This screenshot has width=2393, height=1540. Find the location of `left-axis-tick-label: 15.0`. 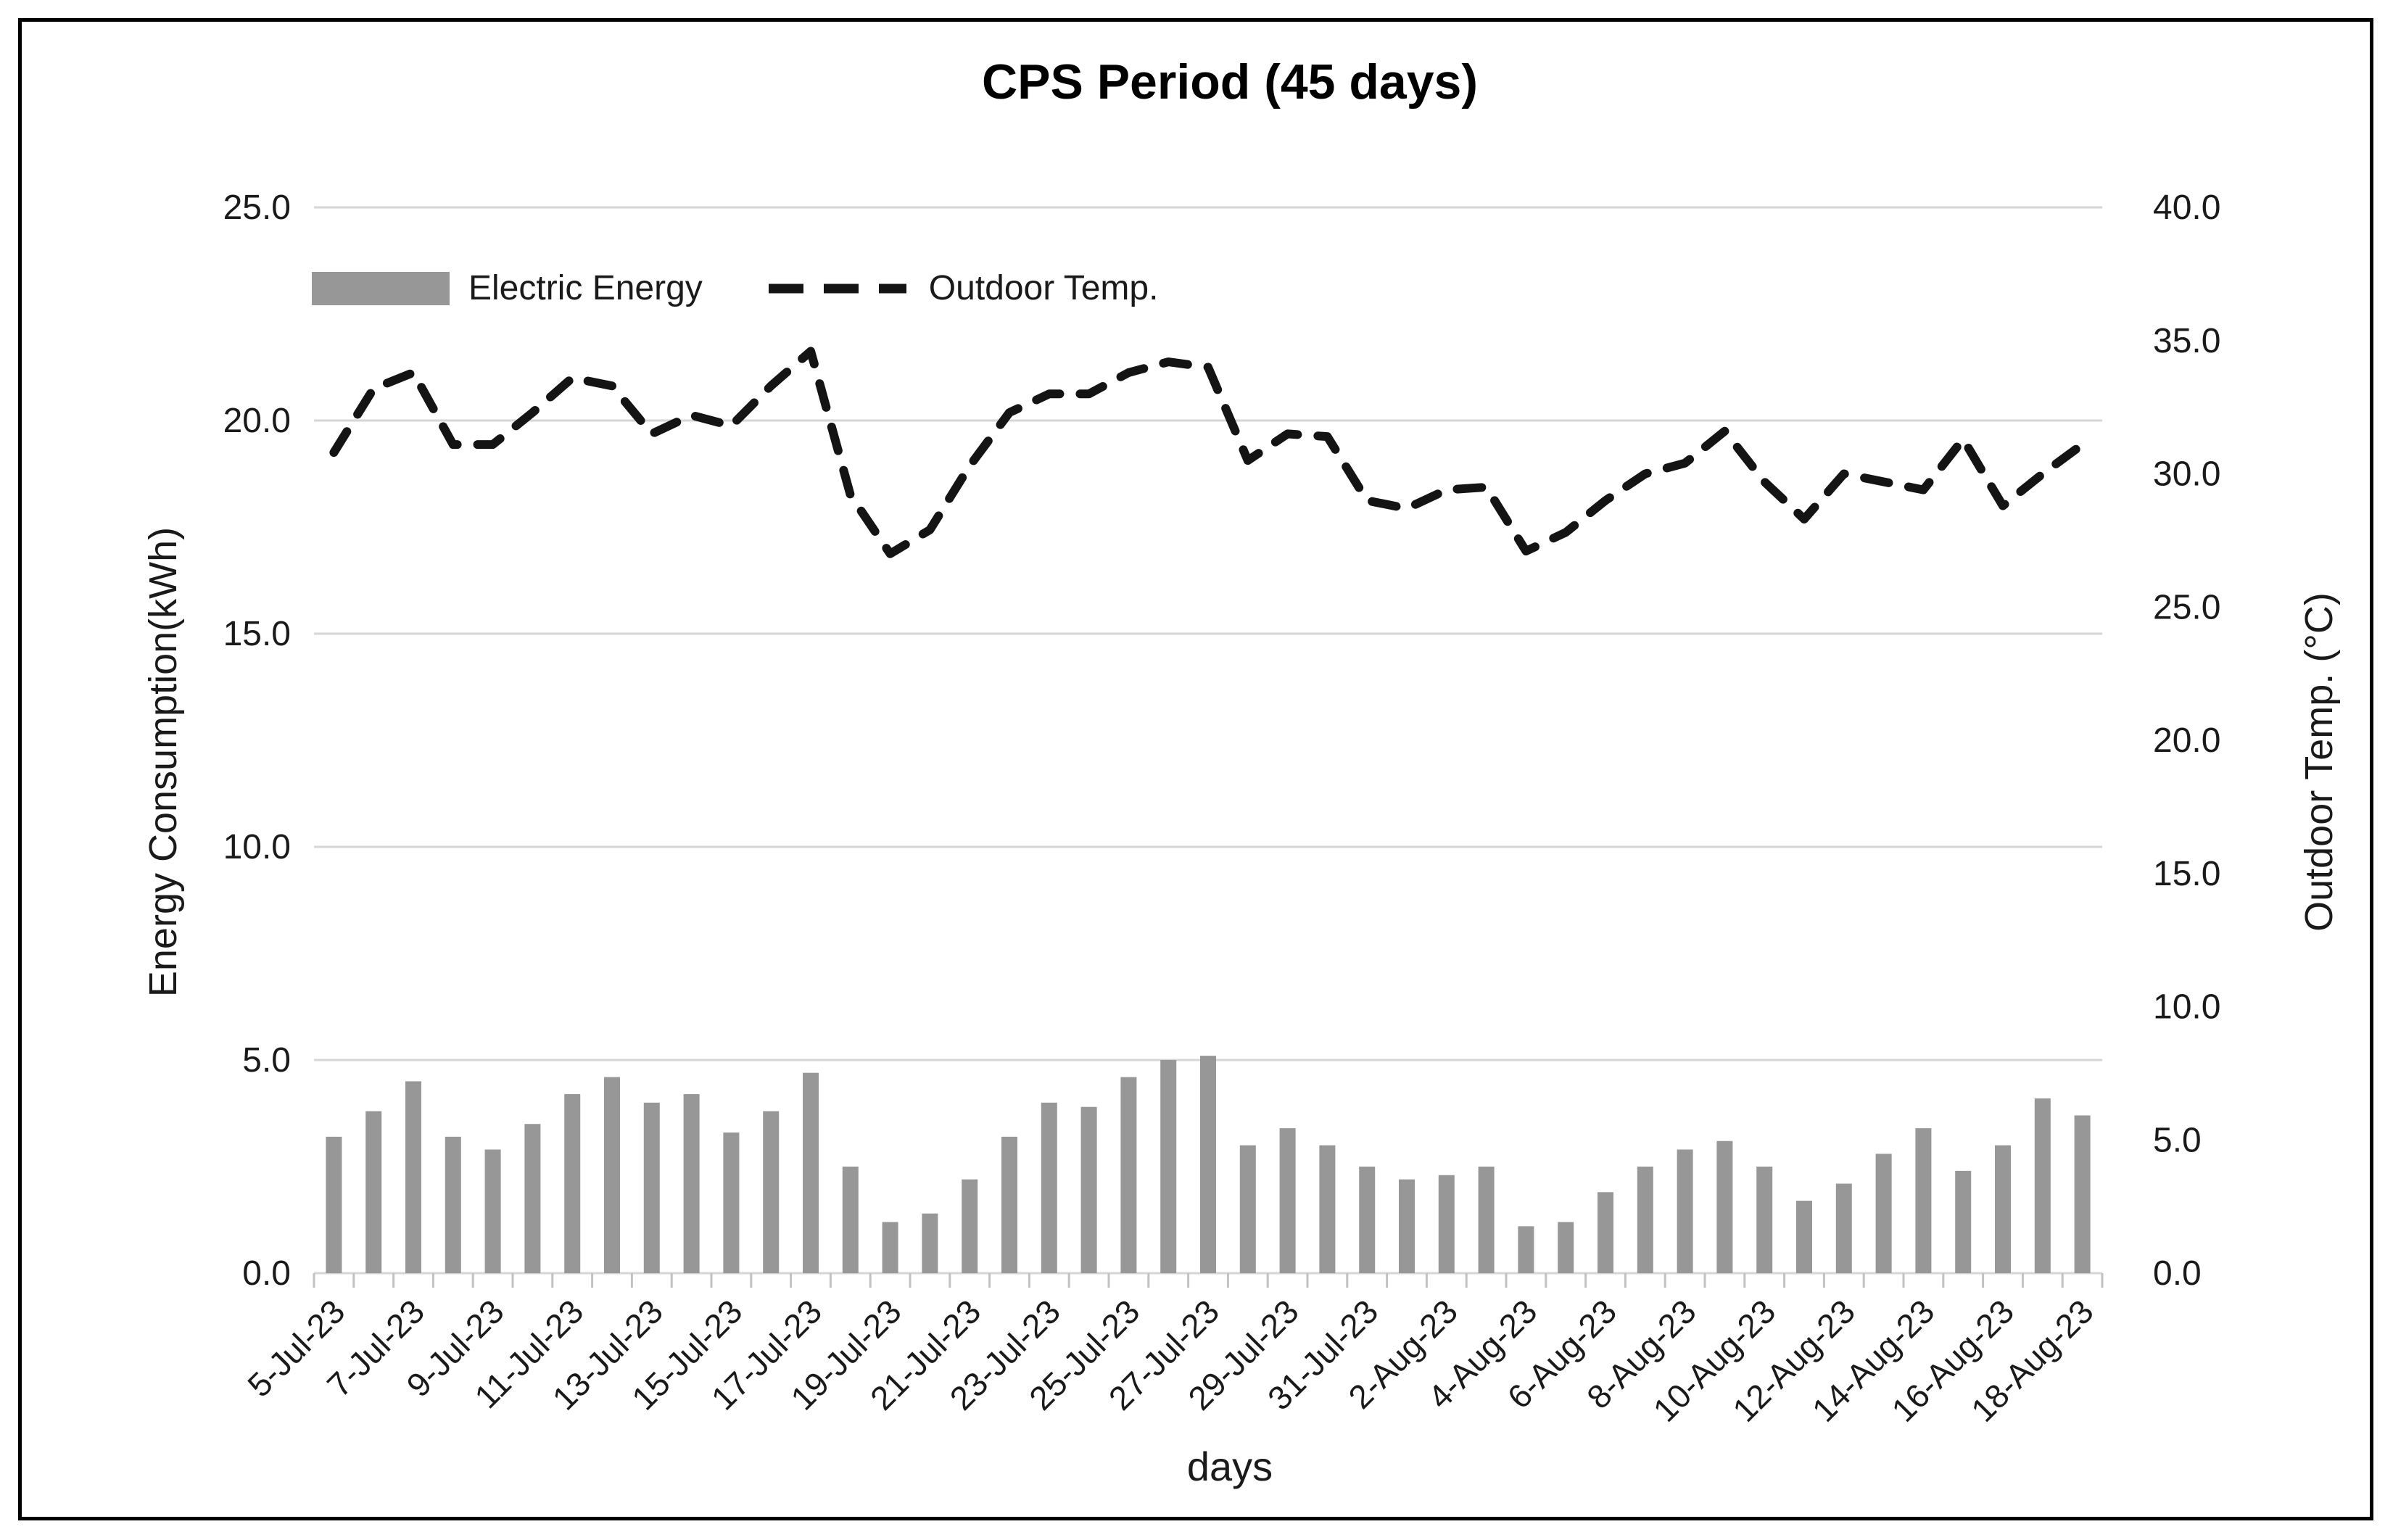

left-axis-tick-label: 15.0 is located at coordinates (257, 634).